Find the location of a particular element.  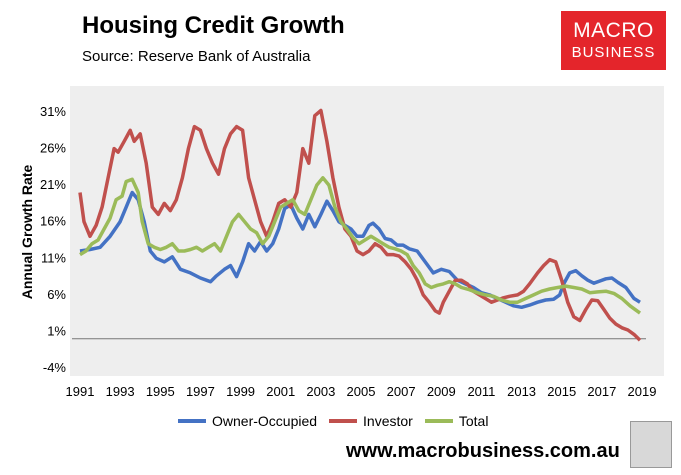

y-tick-label: -4% is located at coordinates (55, 367).